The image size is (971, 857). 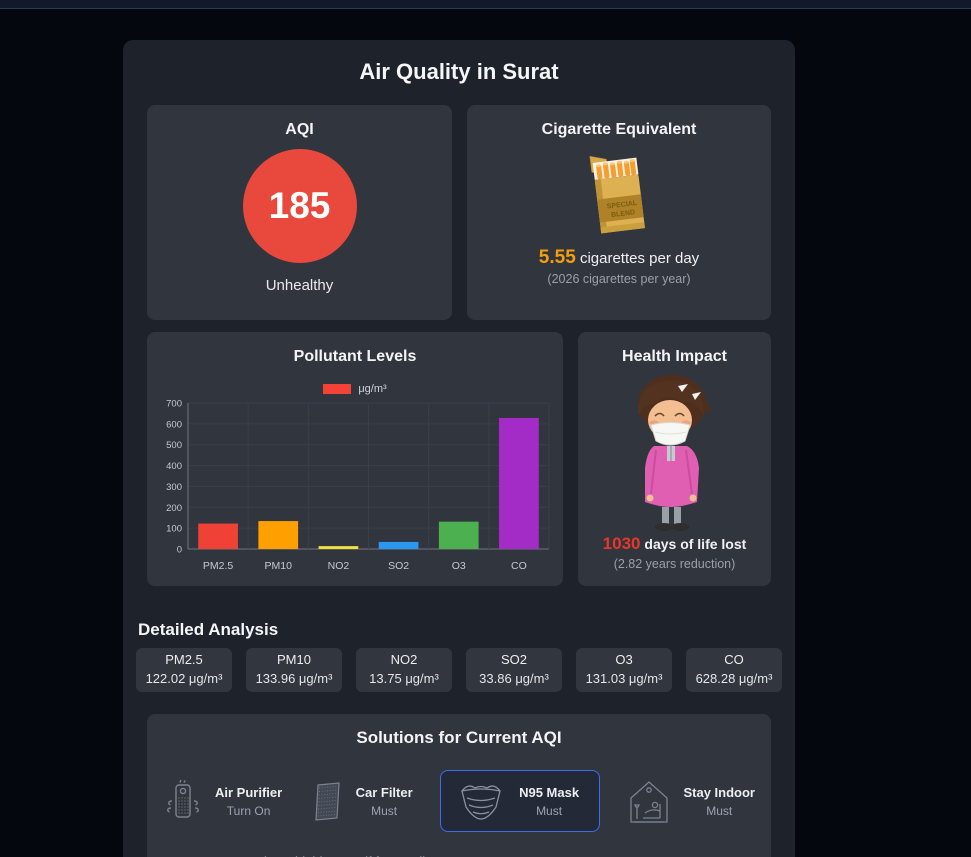 I want to click on svg-text: 500, so click(x=174, y=445).